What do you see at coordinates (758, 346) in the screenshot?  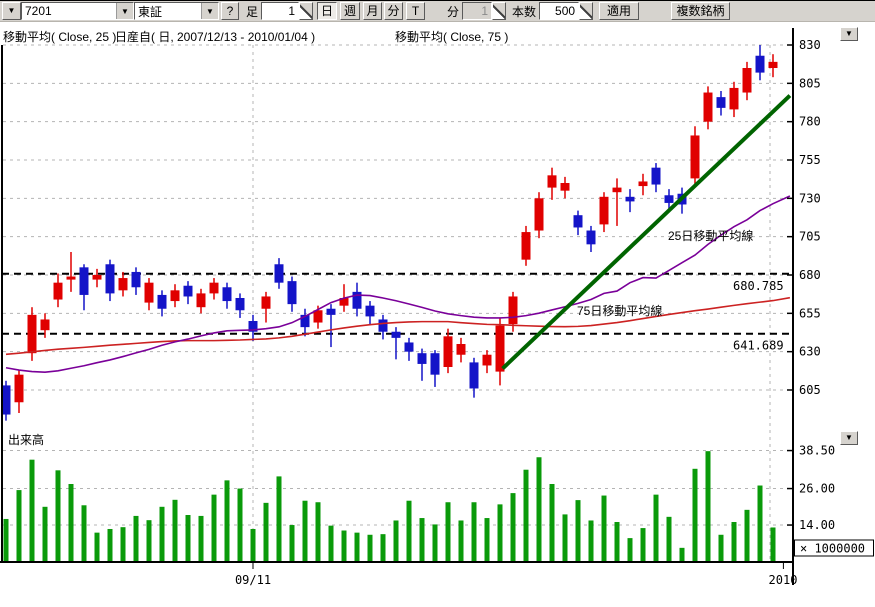 I see `level-value-label: 641.689` at bounding box center [758, 346].